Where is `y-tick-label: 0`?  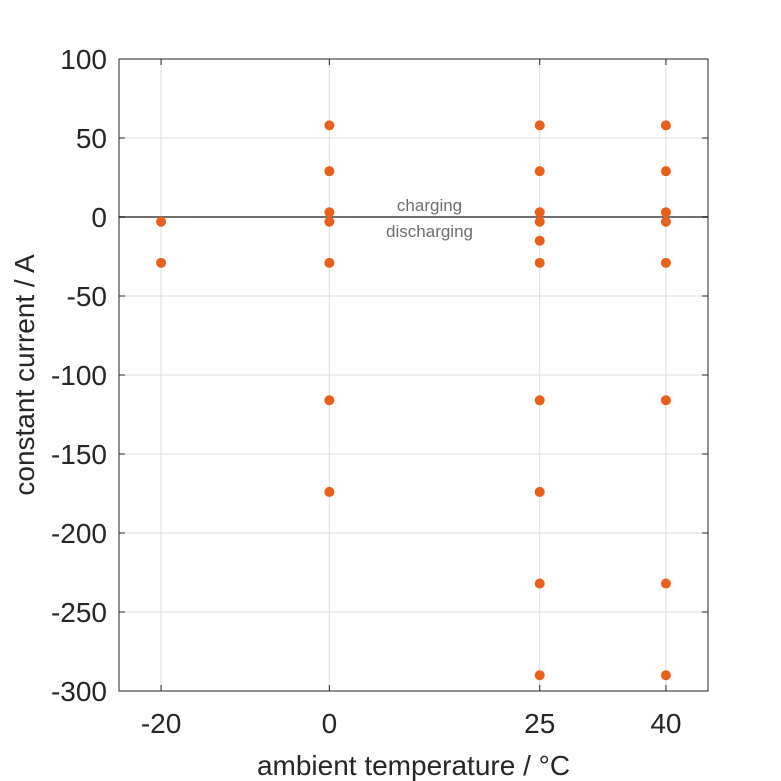 y-tick-label: 0 is located at coordinates (99, 217).